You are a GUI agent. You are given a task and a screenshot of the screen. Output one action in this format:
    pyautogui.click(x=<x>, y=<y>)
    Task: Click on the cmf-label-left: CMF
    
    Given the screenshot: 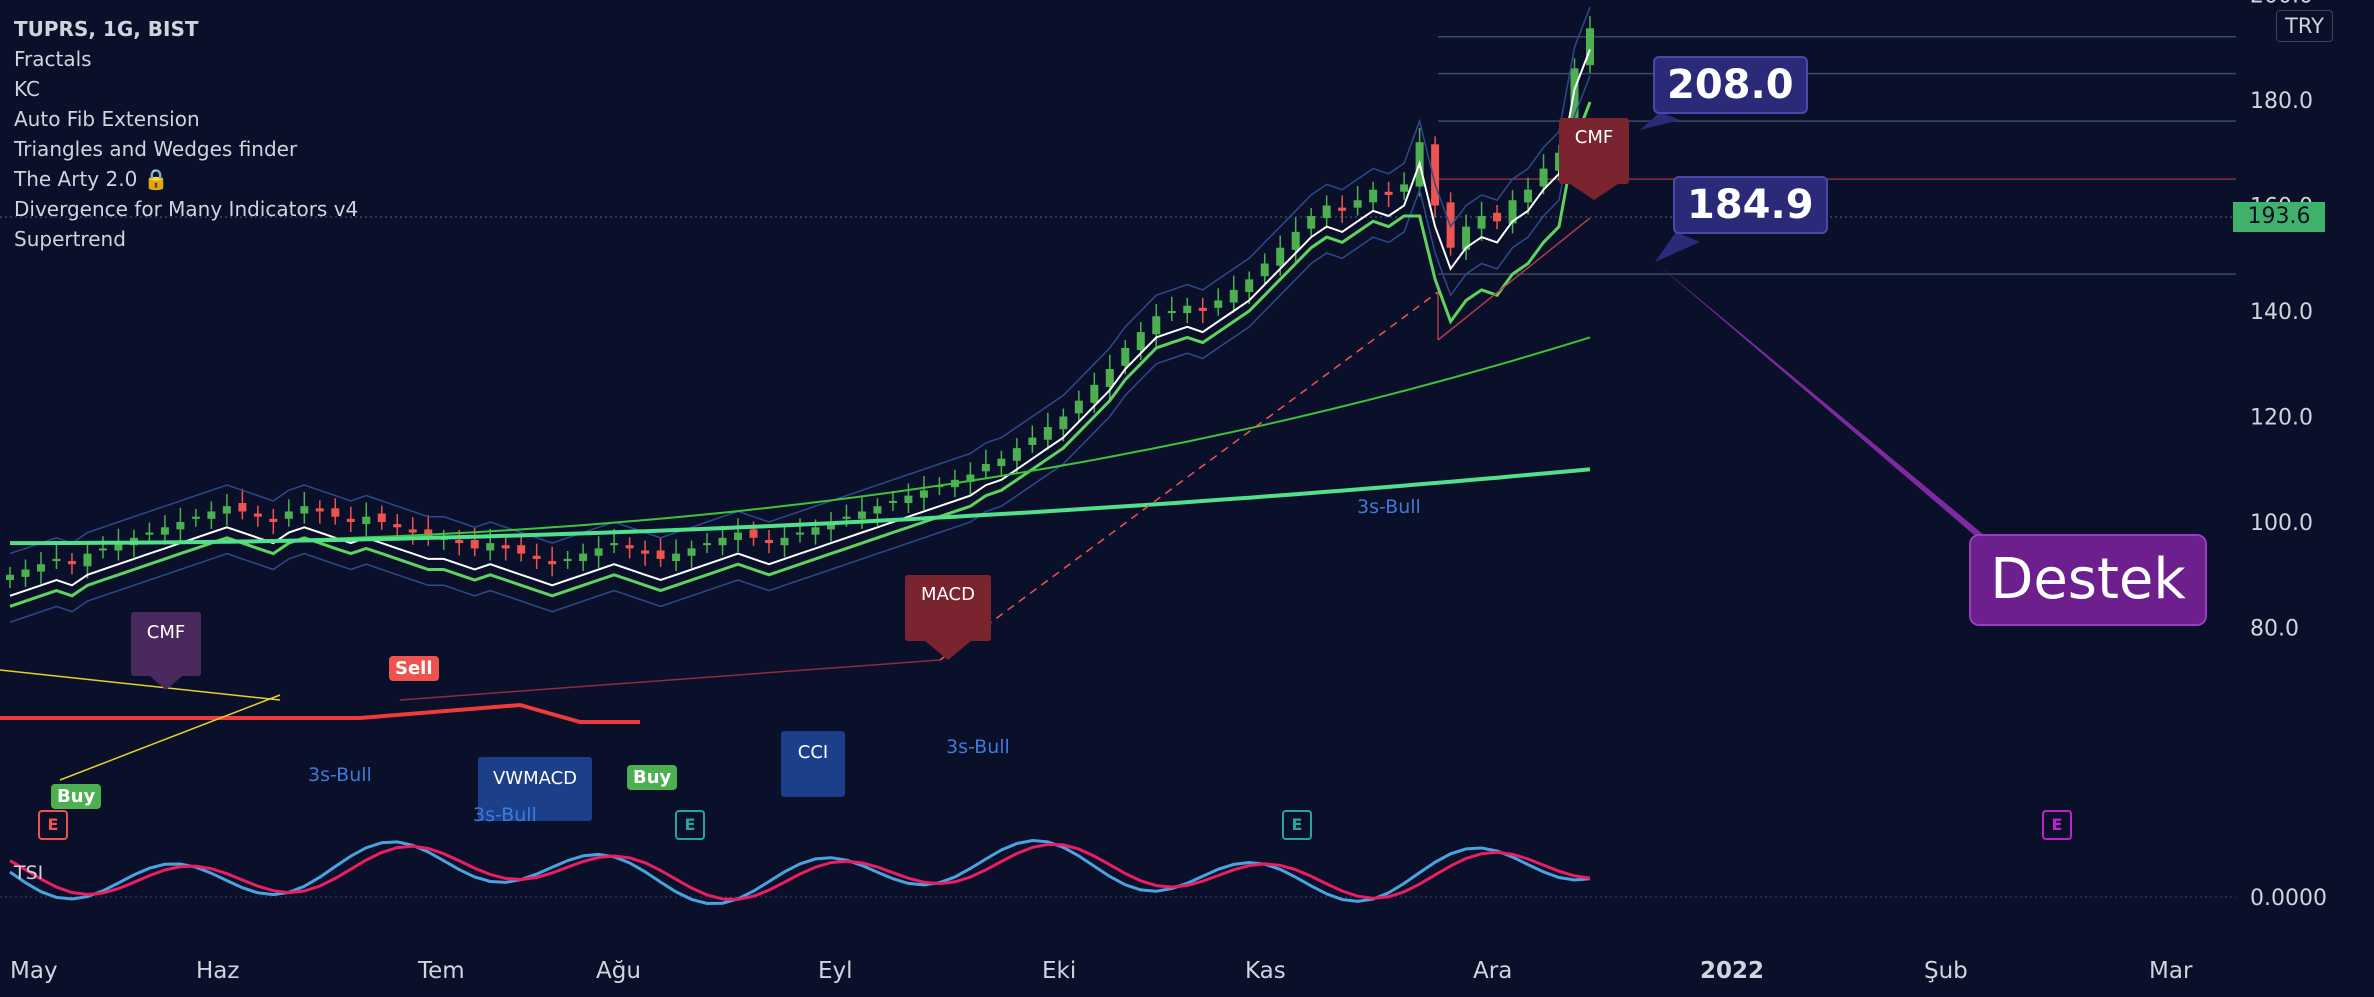 What is the action you would take?
    pyautogui.click(x=166, y=644)
    